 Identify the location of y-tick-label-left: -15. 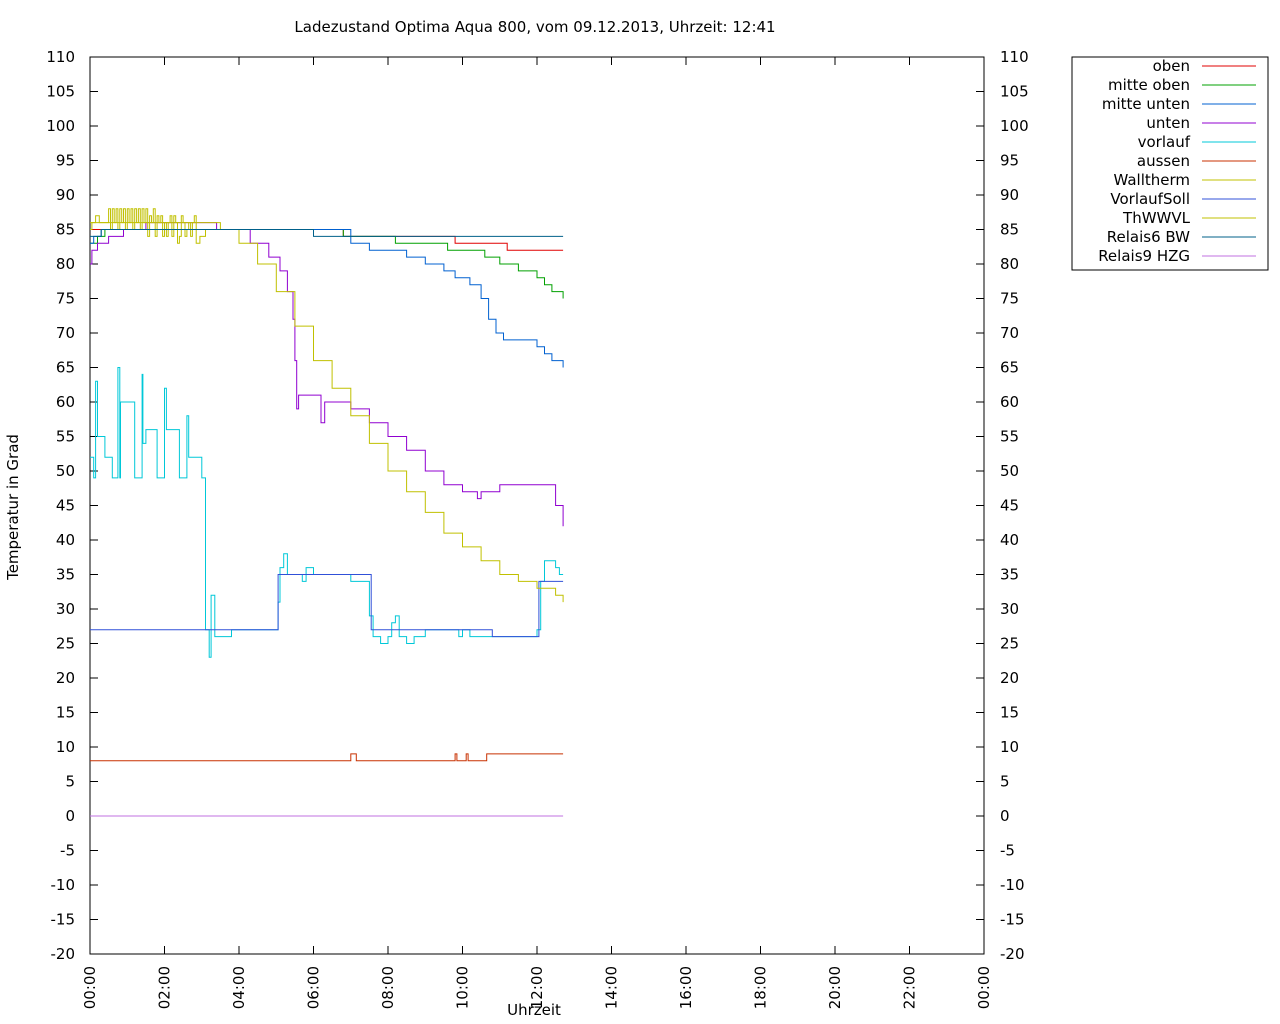
(63, 920).